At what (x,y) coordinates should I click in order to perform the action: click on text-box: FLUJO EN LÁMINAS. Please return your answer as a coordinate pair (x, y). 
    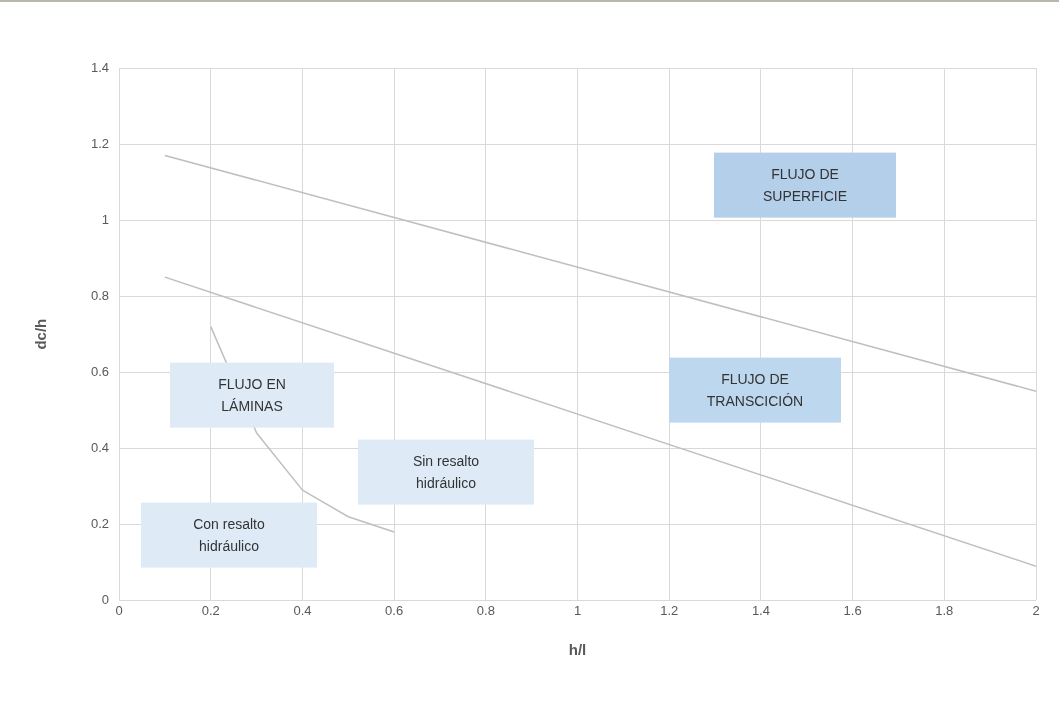
    Looking at the image, I should click on (252, 395).